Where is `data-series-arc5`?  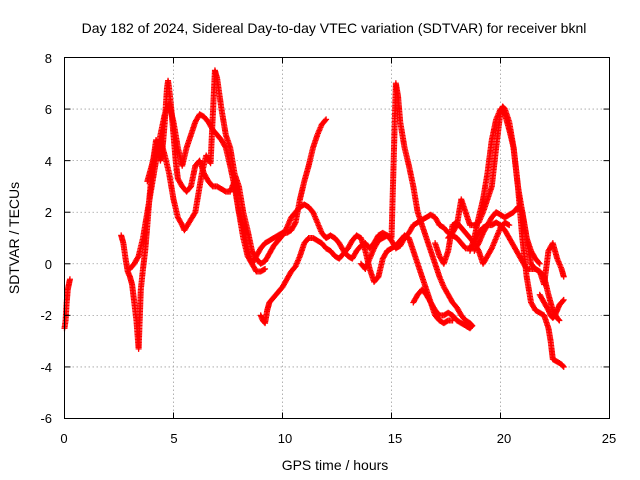 data-series-arc5 is located at coordinates (356, 279).